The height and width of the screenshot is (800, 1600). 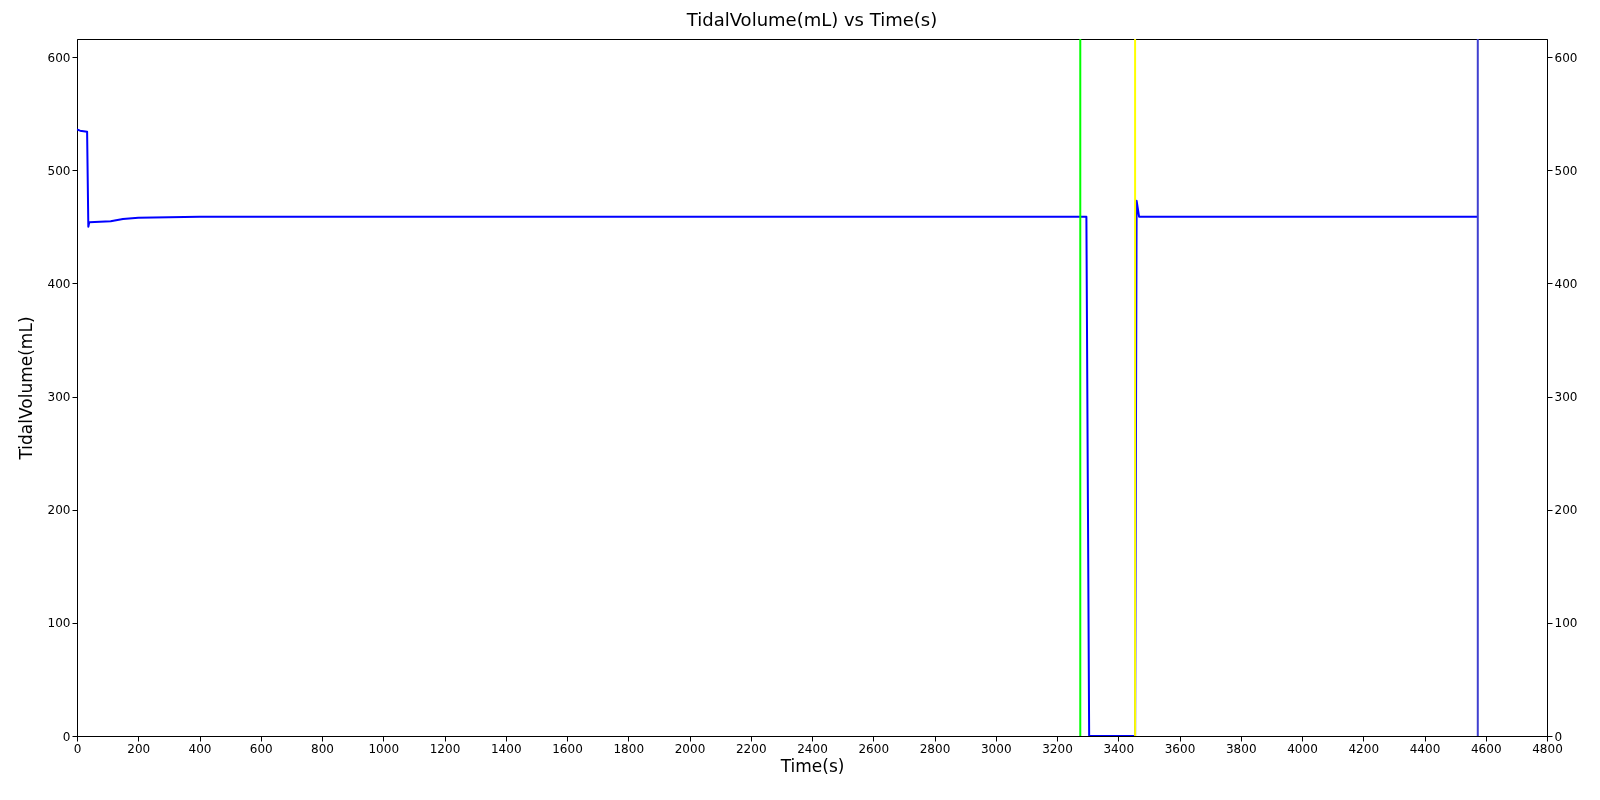 What do you see at coordinates (66, 736) in the screenshot?
I see `y-tick-label: 0` at bounding box center [66, 736].